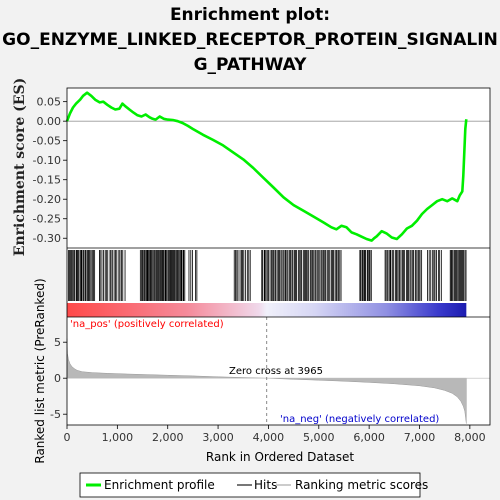 The image size is (500, 500). What do you see at coordinates (168, 437) in the screenshot?
I see `x-tick-label: 2,000` at bounding box center [168, 437].